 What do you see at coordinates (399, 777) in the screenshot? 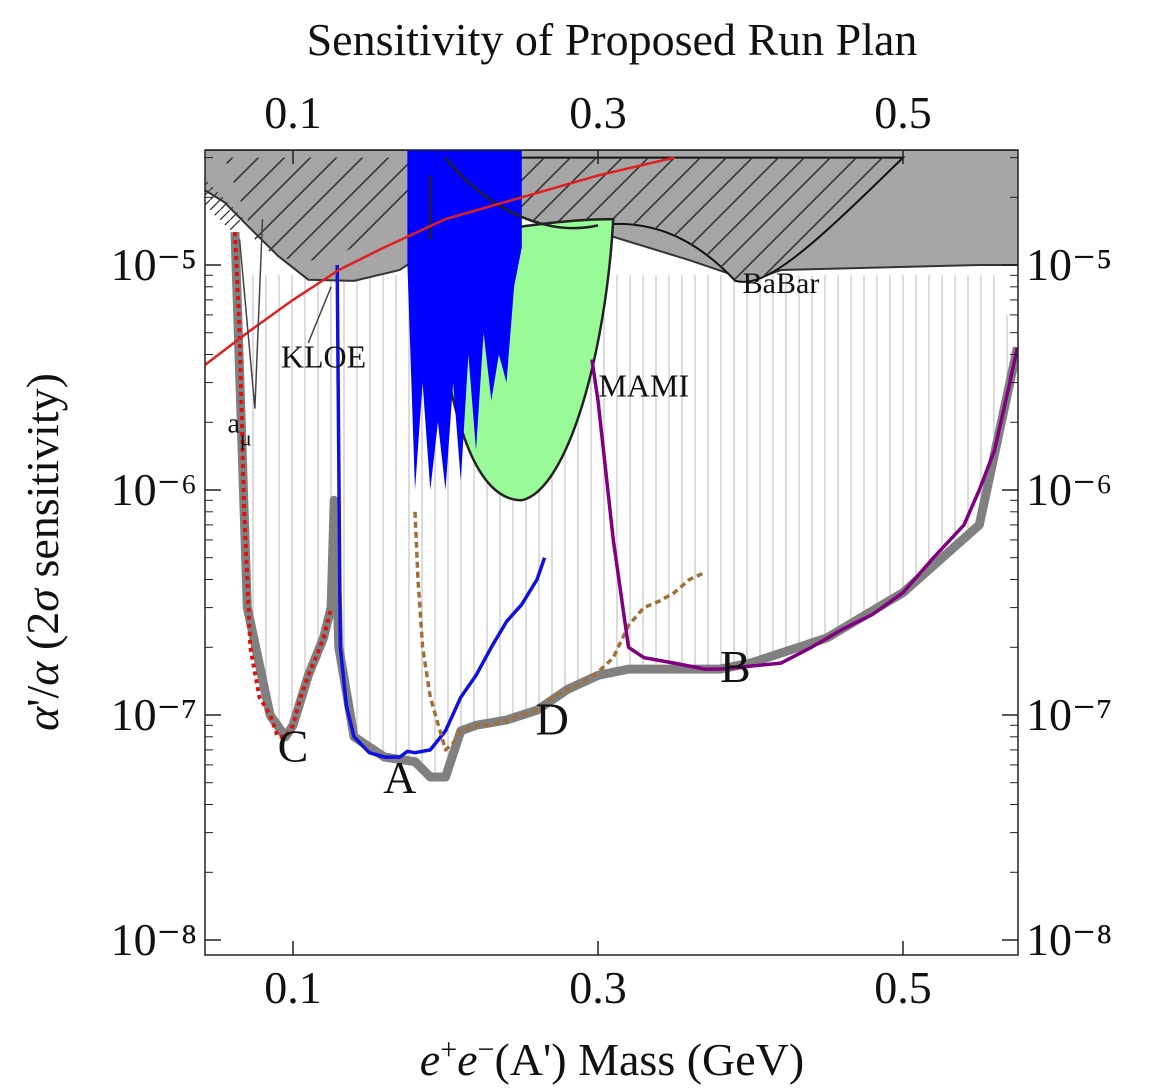
I see `annotation-a: A` at bounding box center [399, 777].